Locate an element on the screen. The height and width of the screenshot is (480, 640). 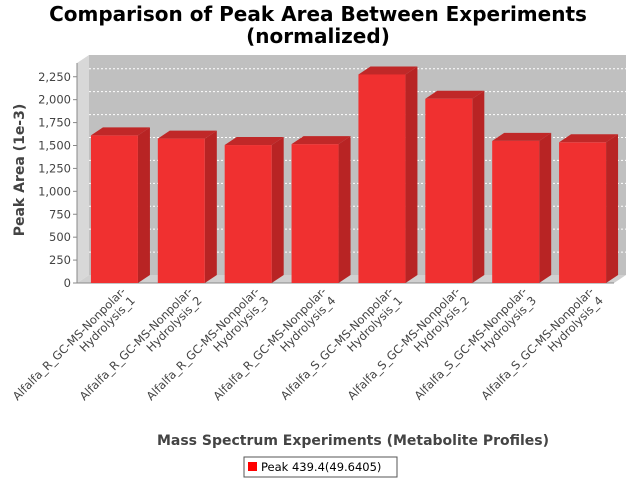
y-tick-label: 1,750 is located at coordinates (54, 123).